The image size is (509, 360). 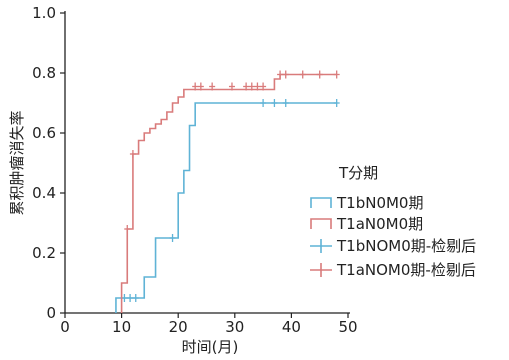 I want to click on x-tick-label: 50, so click(x=347, y=327).